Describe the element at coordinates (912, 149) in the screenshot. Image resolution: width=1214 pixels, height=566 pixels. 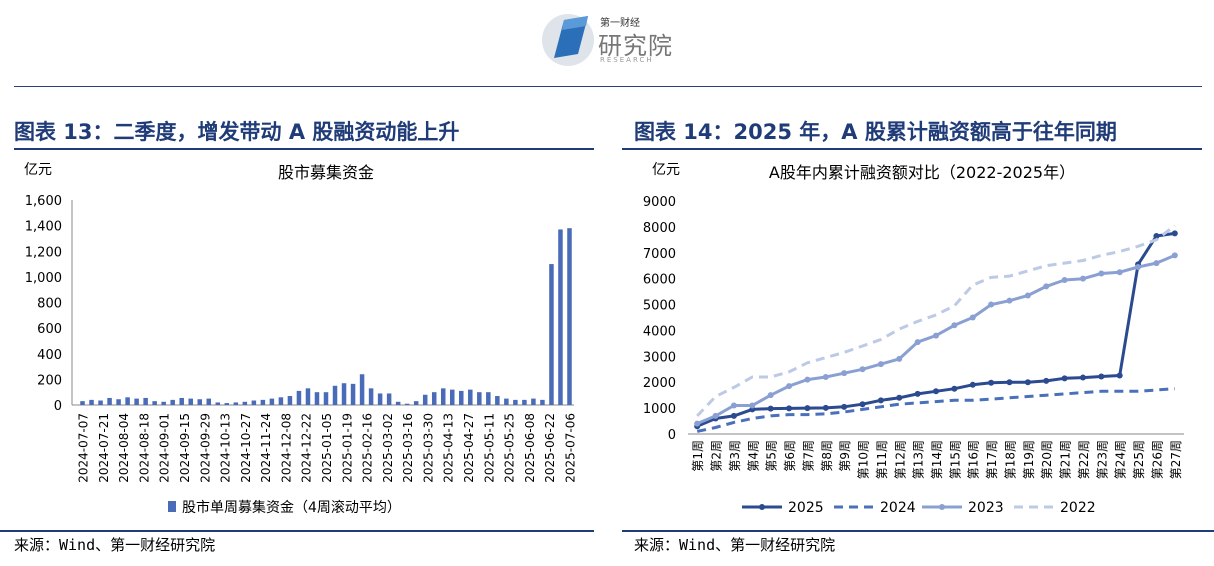
I see `right-title-rule` at that location.